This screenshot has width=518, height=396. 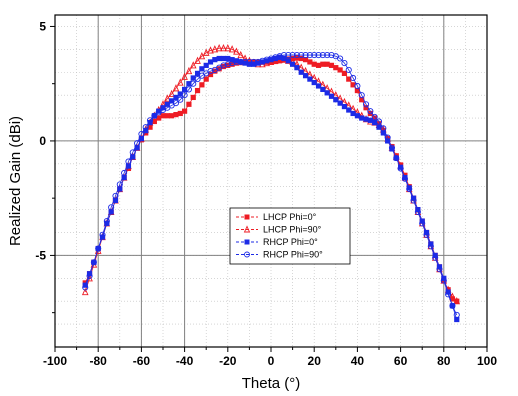 What do you see at coordinates (55, 361) in the screenshot?
I see `x-tick-label: -100` at bounding box center [55, 361].